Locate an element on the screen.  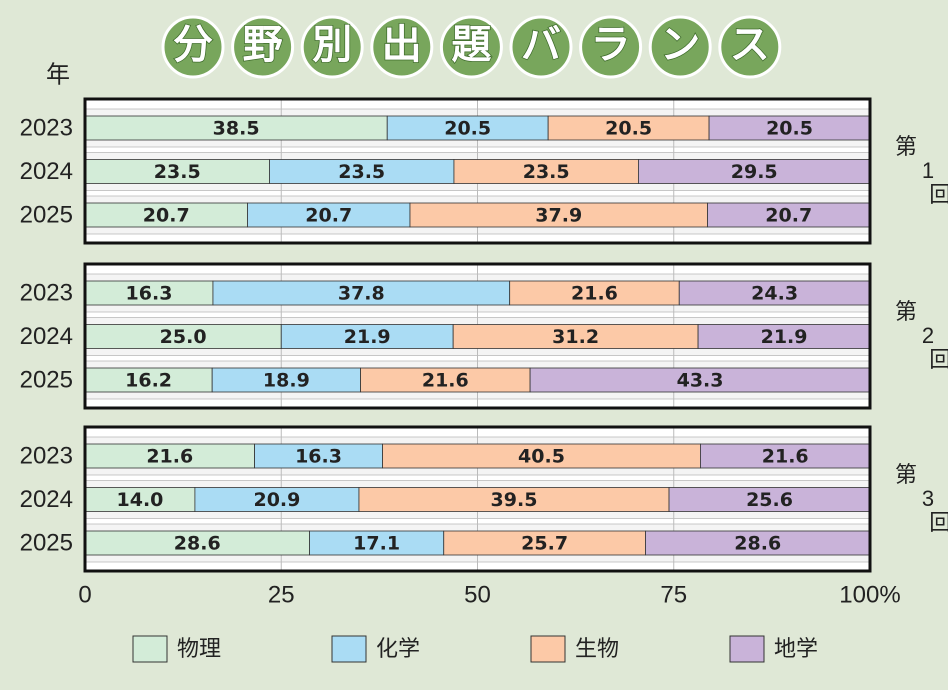
value-label: 16.2 is located at coordinates (148, 381).